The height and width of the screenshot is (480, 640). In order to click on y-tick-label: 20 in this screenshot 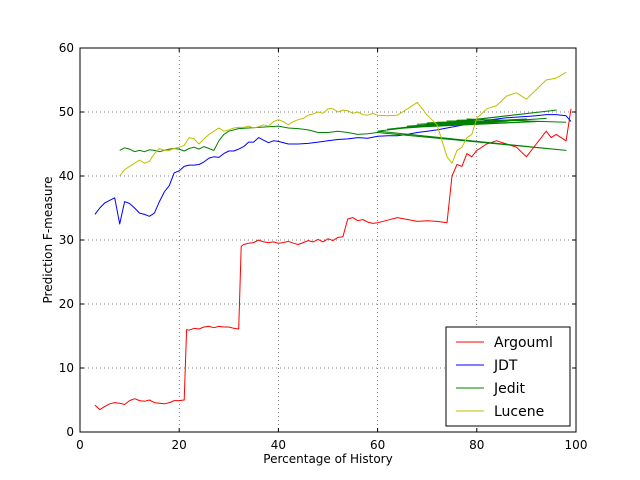, I will do `click(66, 304)`.